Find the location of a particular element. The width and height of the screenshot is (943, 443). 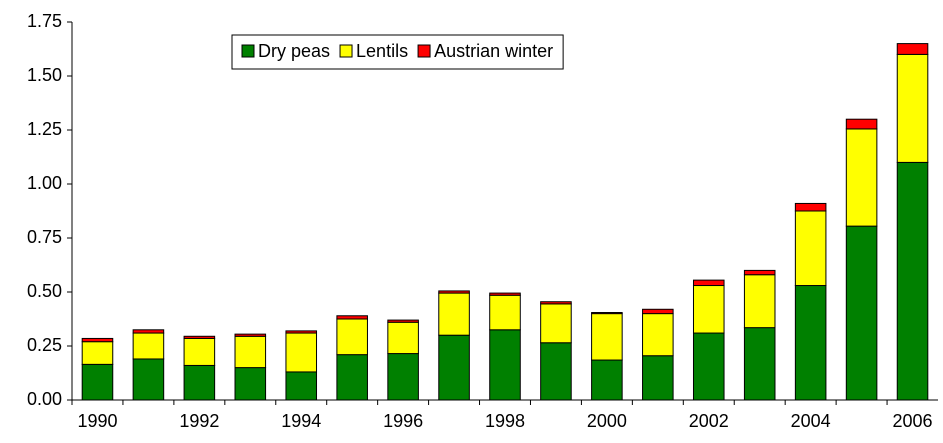

x-tick-label: 1992 is located at coordinates (199, 421).